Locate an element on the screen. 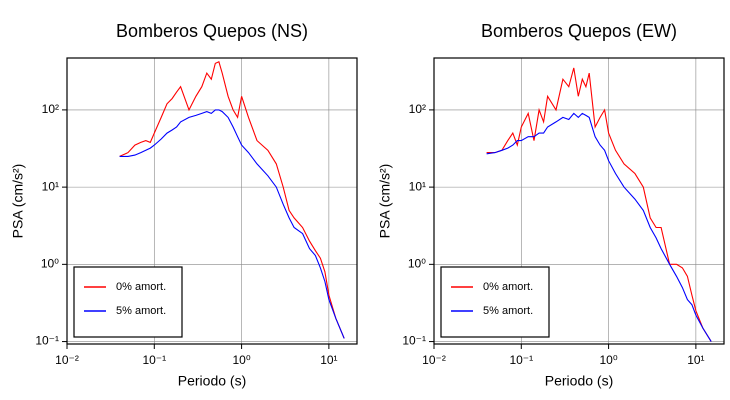  chart-title: Bomberos Quepos (NS) is located at coordinates (212, 31).